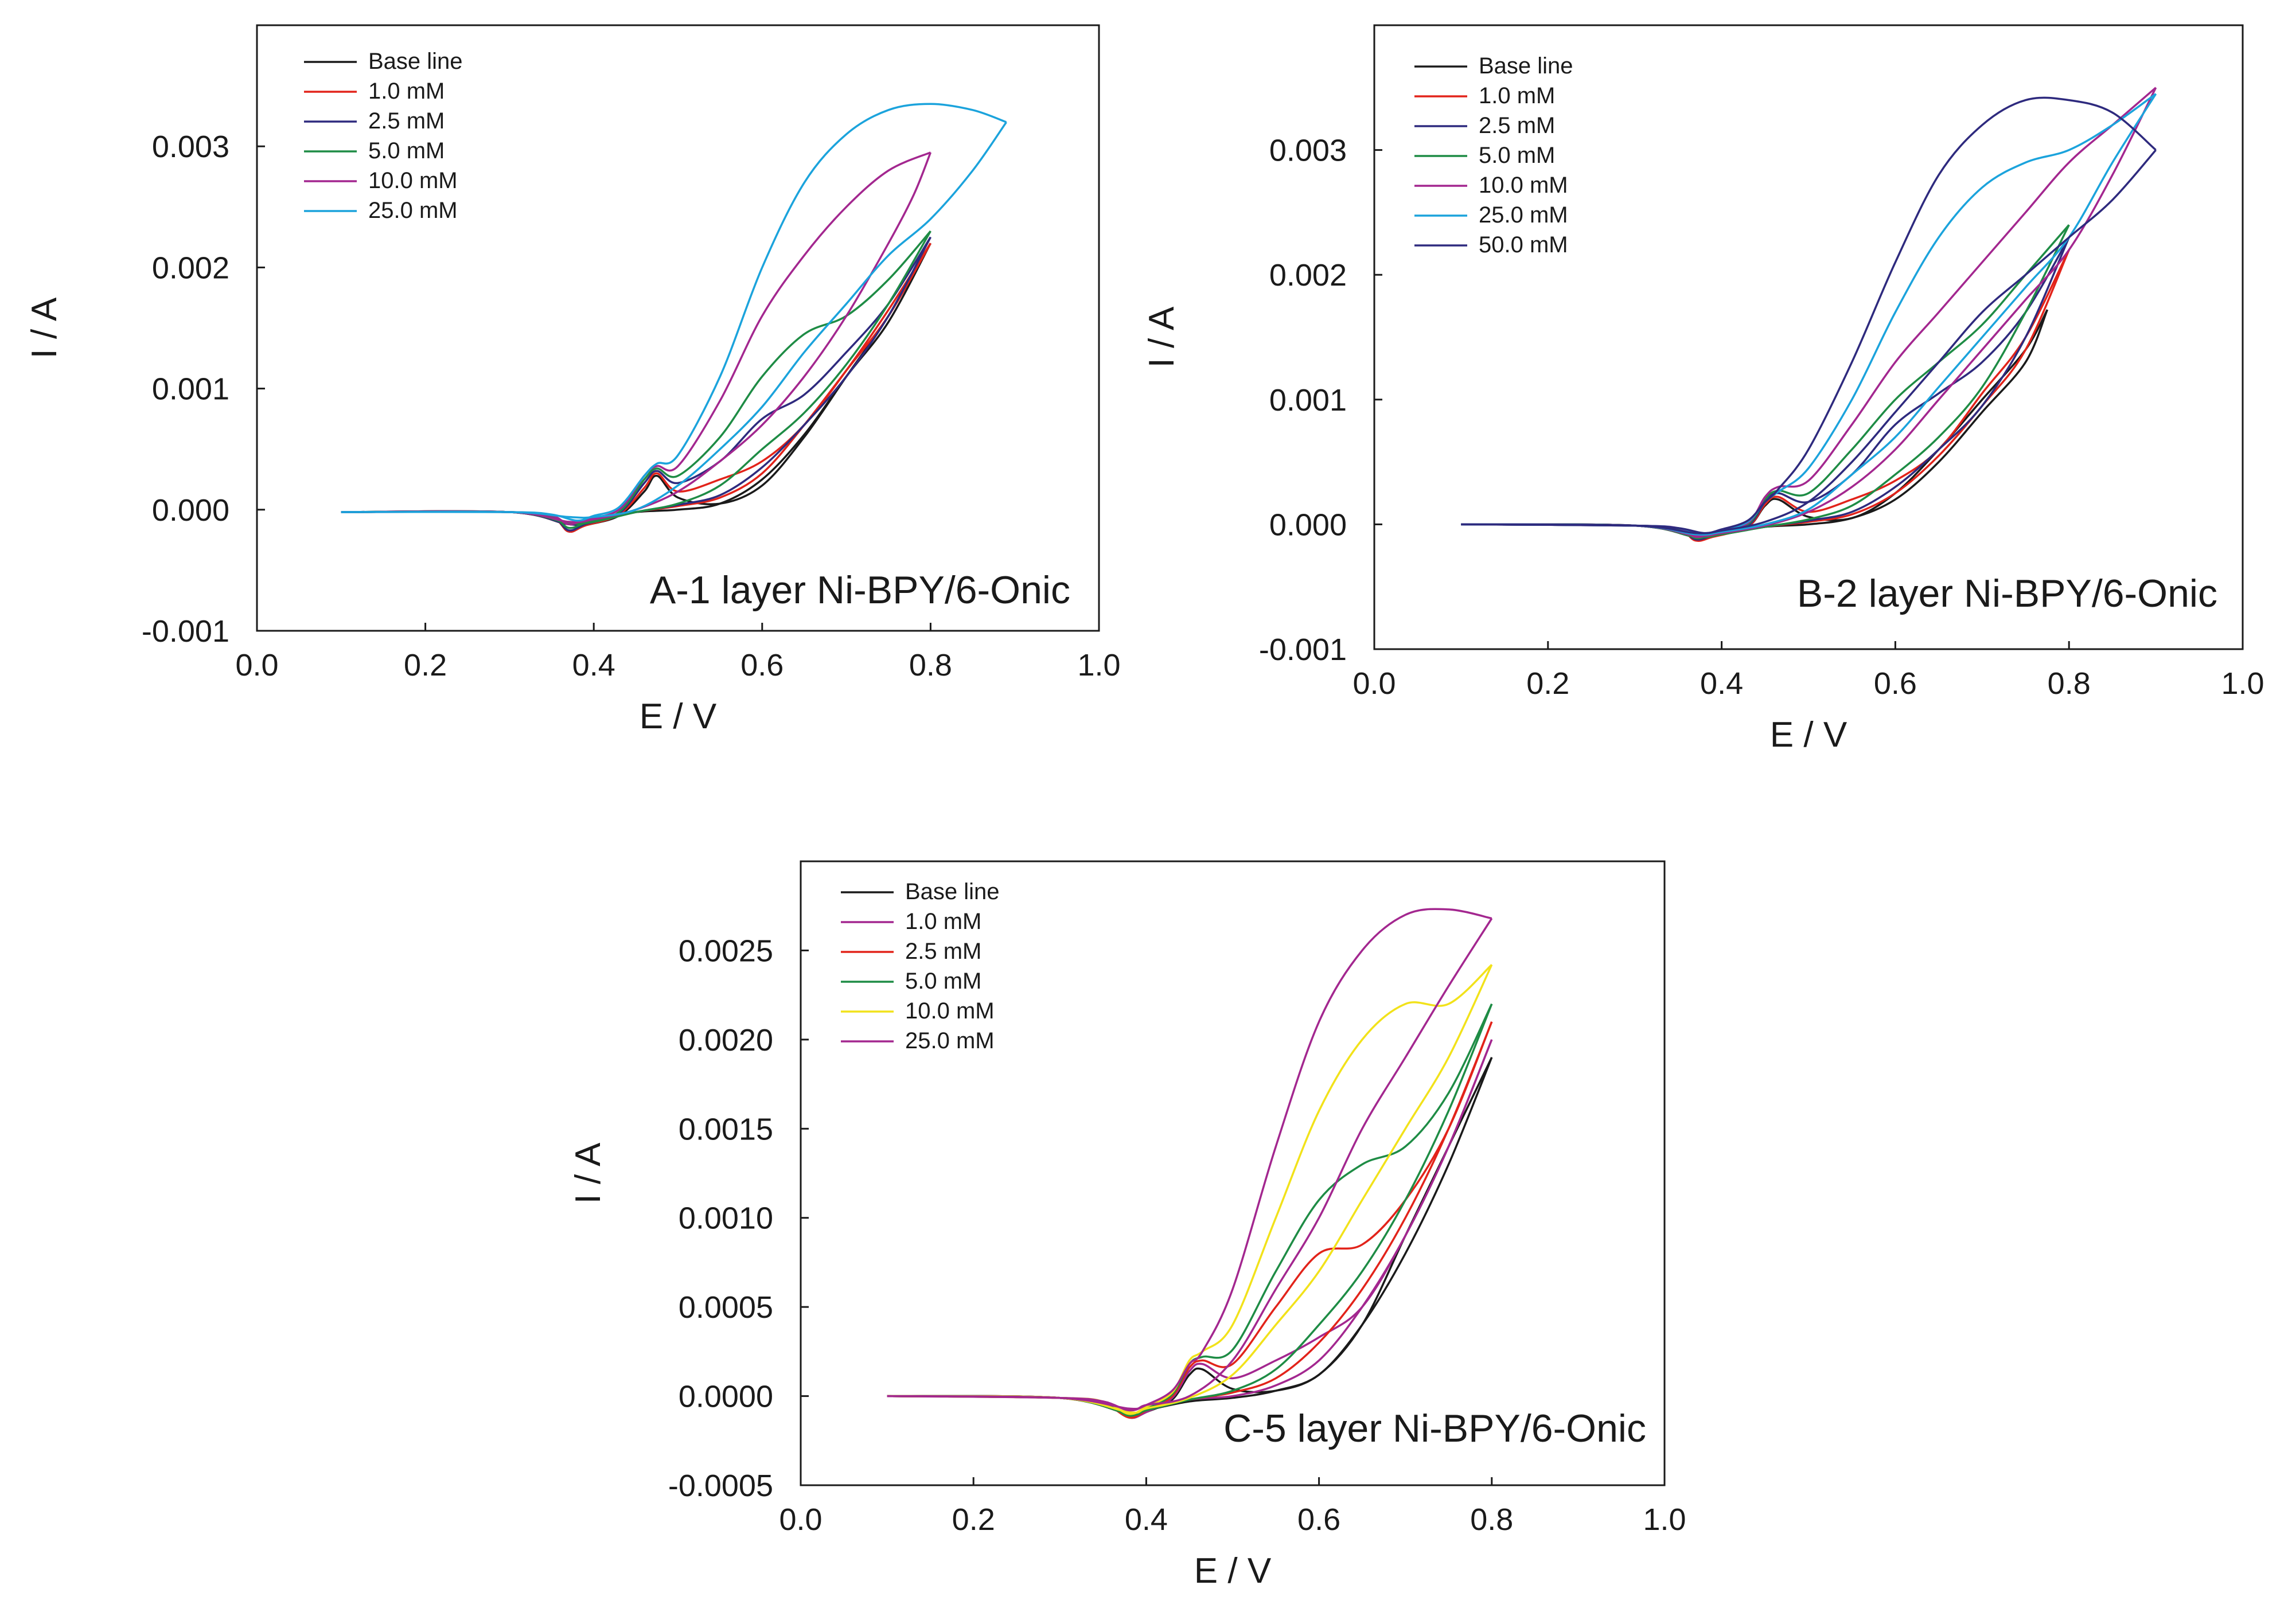 The image size is (2288, 1624). What do you see at coordinates (726, 951) in the screenshot?
I see `y-tick-label: 0.0025` at bounding box center [726, 951].